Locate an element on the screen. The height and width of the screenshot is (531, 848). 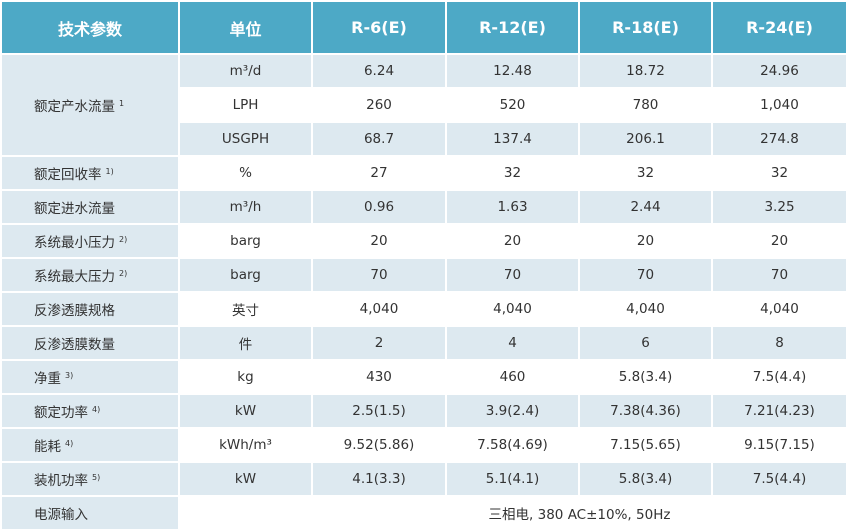
value-cell: 7.38(4.36) is located at coordinates (645, 411).